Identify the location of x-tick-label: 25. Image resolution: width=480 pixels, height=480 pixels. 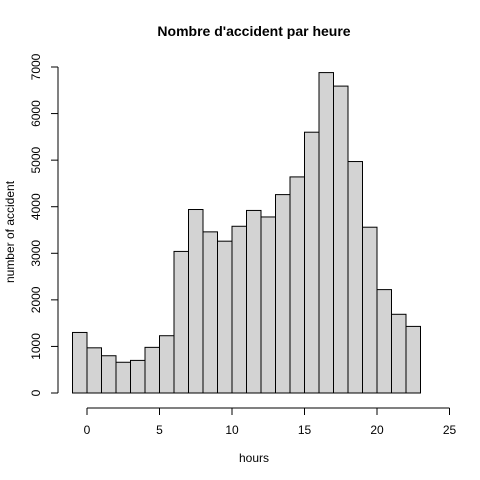
(450, 430).